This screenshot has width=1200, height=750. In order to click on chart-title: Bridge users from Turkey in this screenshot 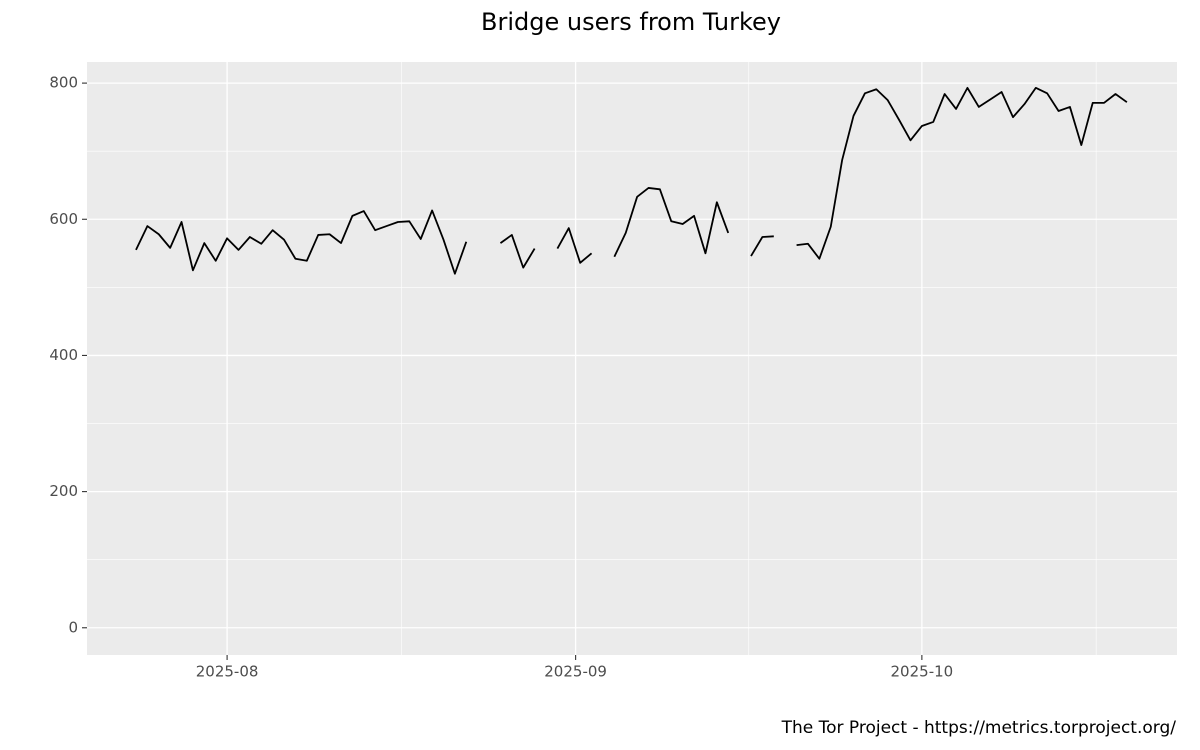, I will do `click(631, 22)`.